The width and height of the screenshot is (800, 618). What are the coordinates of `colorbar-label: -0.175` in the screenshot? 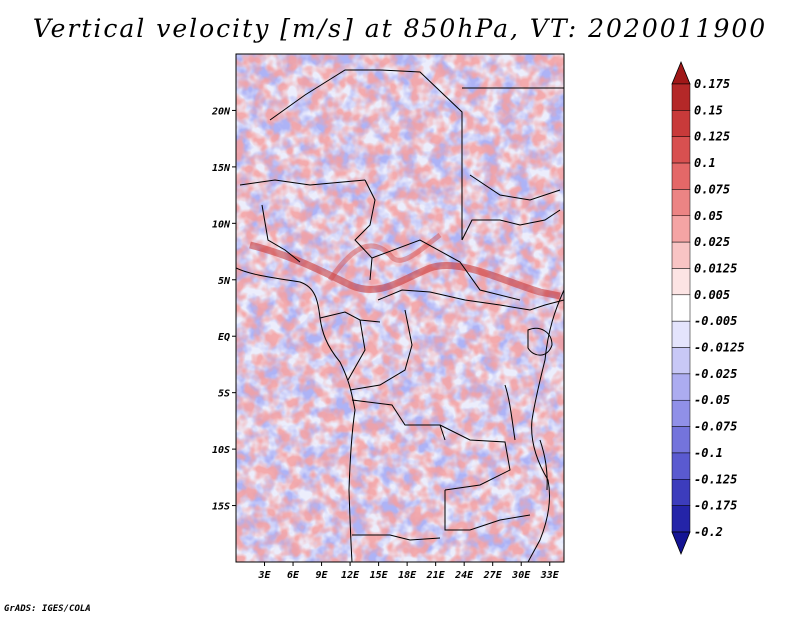 It's located at (715, 506).